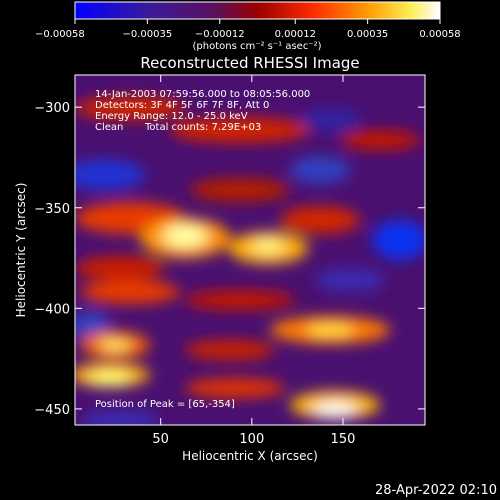 This screenshot has width=500, height=500. Describe the element at coordinates (343, 439) in the screenshot. I see `x-tick-label: 150` at that location.